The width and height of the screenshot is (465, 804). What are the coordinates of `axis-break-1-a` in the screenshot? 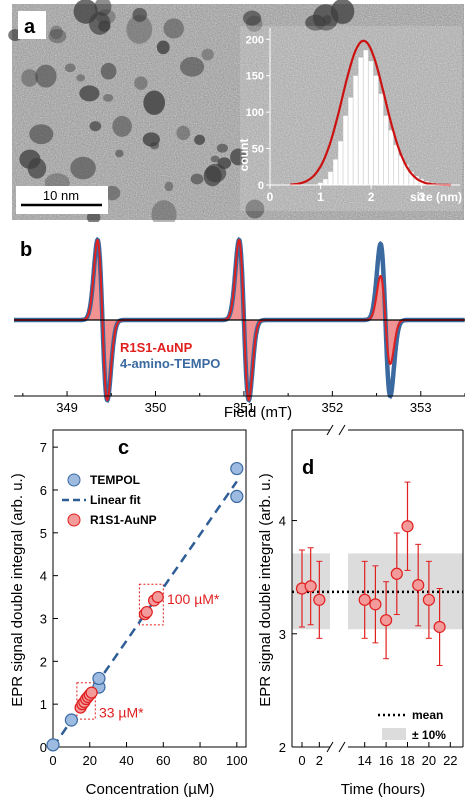 It's located at (330, 747).